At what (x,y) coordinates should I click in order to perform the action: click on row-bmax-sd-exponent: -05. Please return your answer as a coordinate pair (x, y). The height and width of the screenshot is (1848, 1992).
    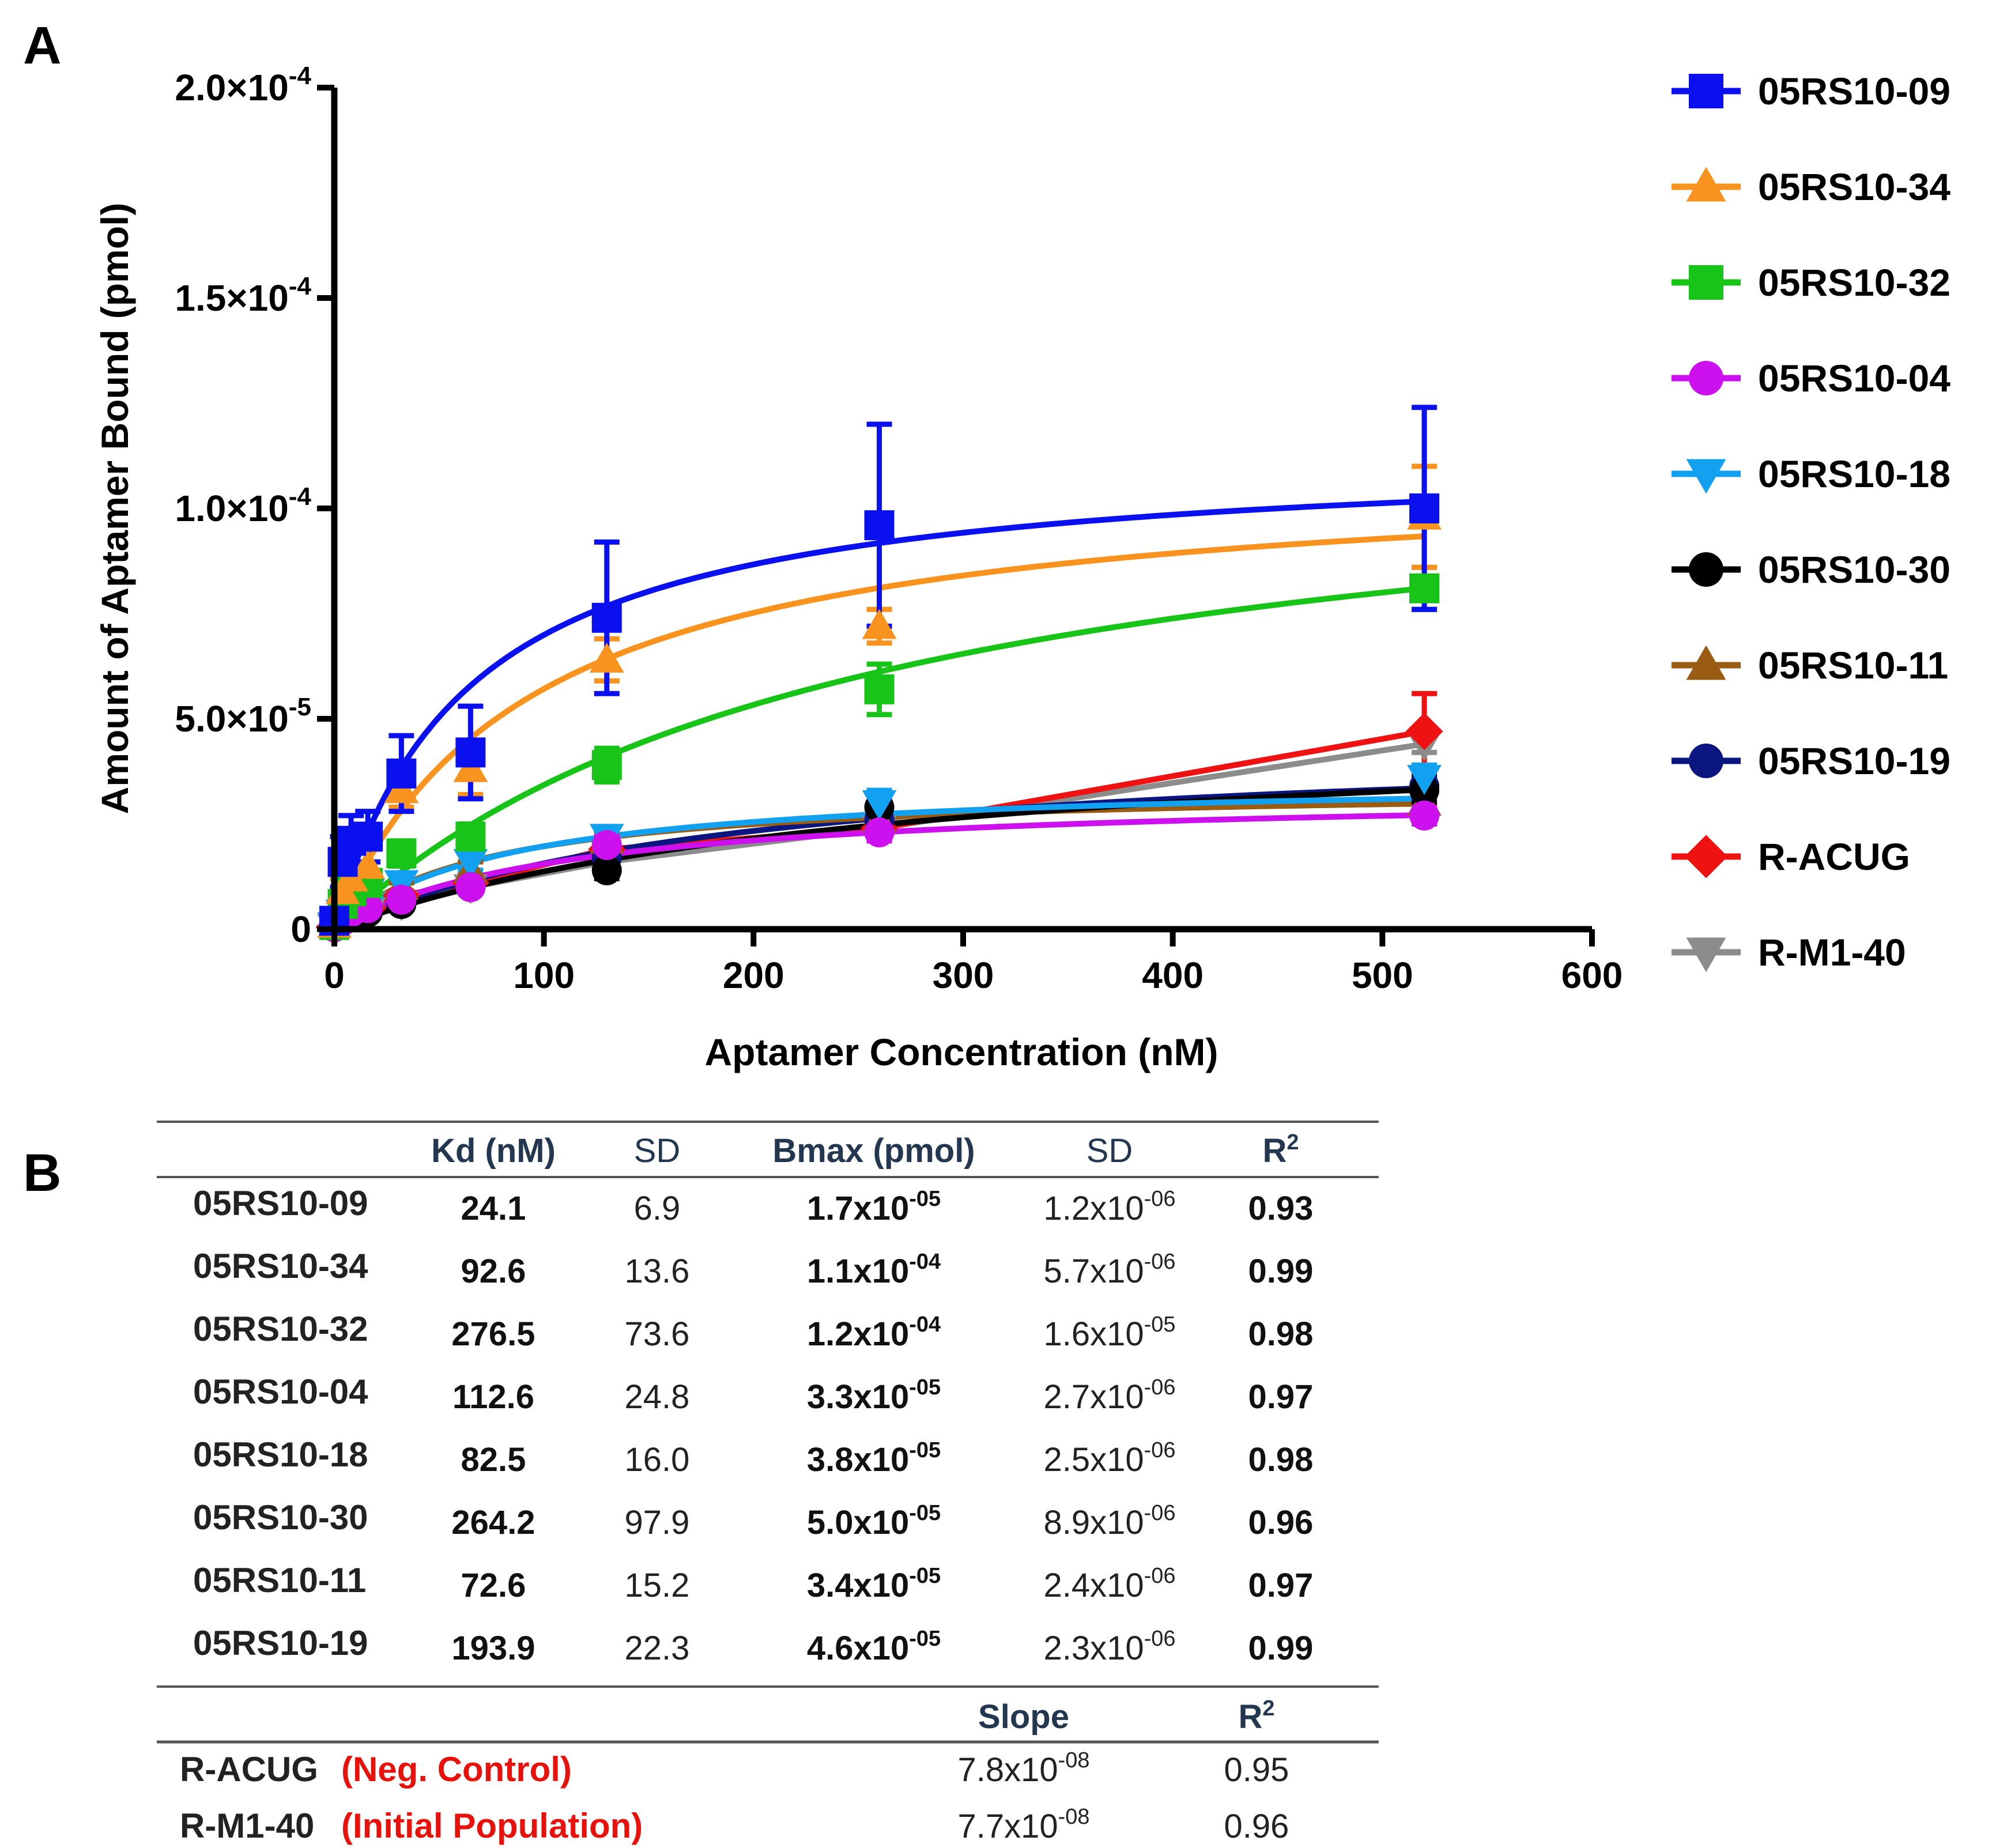
    Looking at the image, I should click on (1160, 1325).